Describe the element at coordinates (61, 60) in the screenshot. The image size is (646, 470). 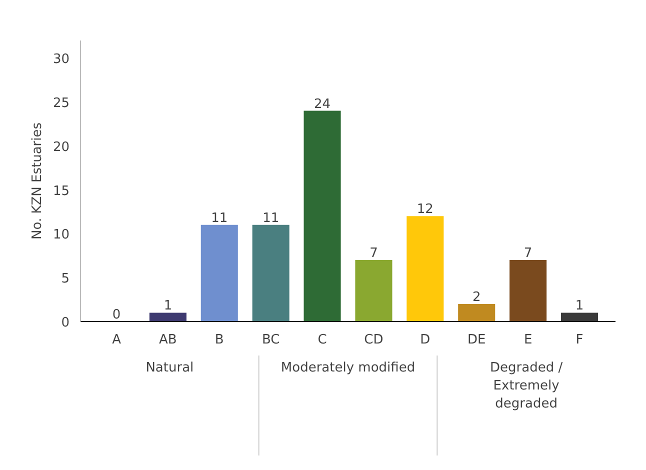
I see `y-tick-label: 30` at that location.